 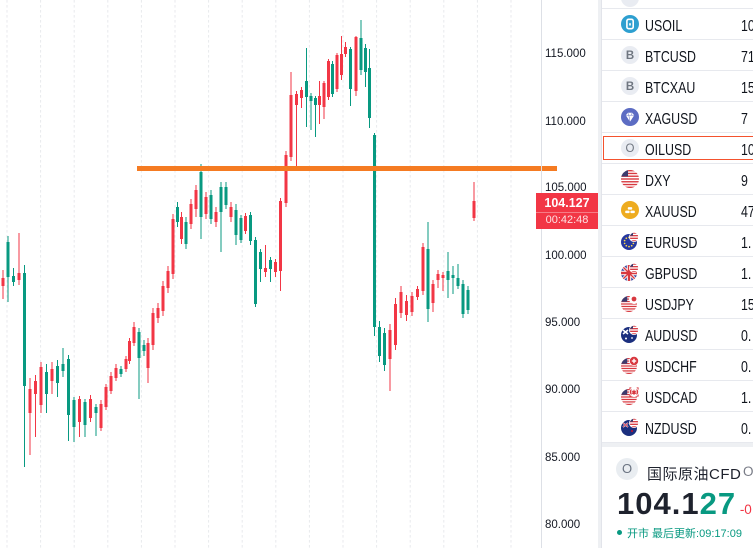 What do you see at coordinates (630, 149) in the screenshot?
I see `svg-text: O` at bounding box center [630, 149].